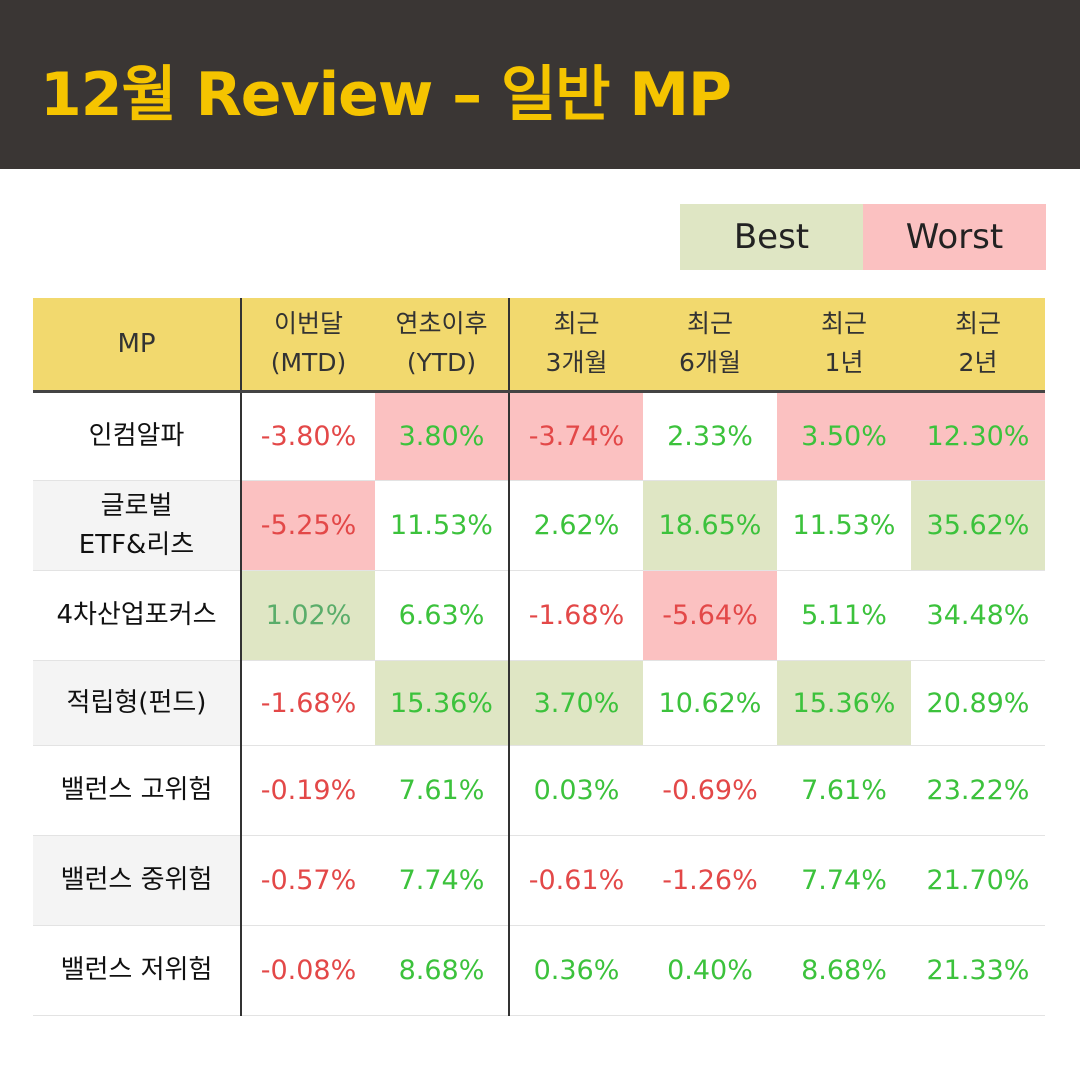 This screenshot has width=1080, height=1080. I want to click on mp-name-line1: 밸런스 중위험, so click(136, 880).